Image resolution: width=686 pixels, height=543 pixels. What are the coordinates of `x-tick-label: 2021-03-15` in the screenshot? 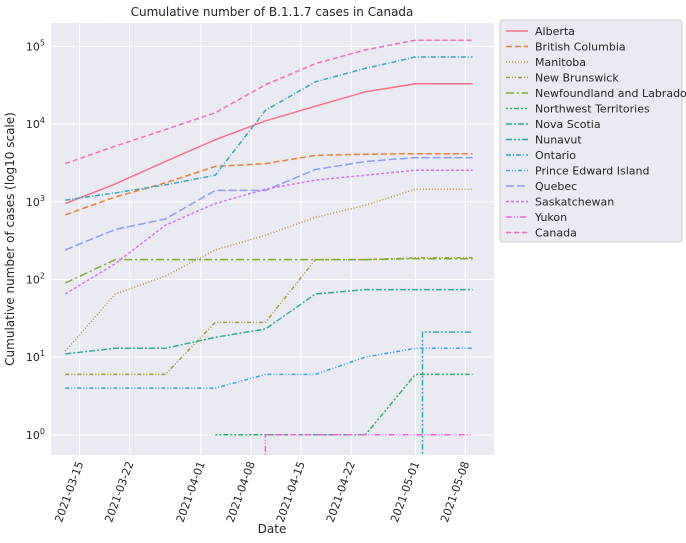 It's located at (69, 492).